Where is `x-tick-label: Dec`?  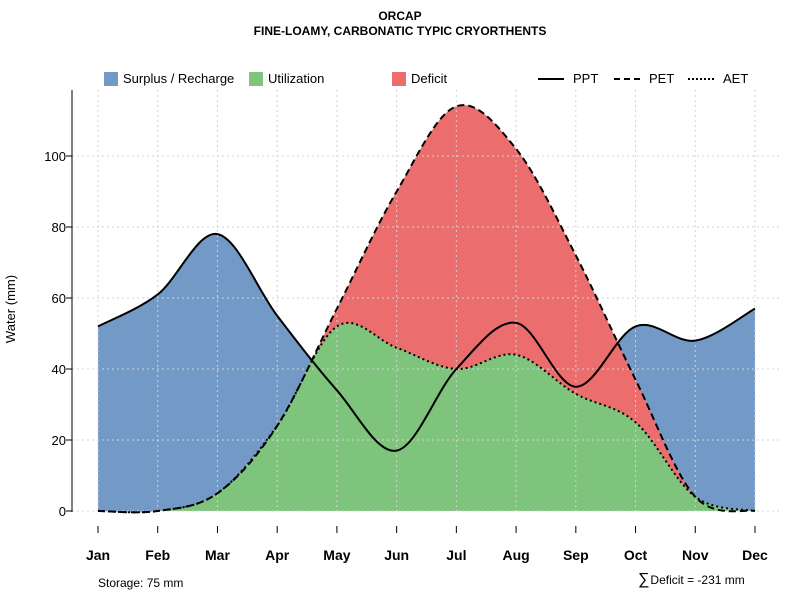 x-tick-label: Dec is located at coordinates (755, 555).